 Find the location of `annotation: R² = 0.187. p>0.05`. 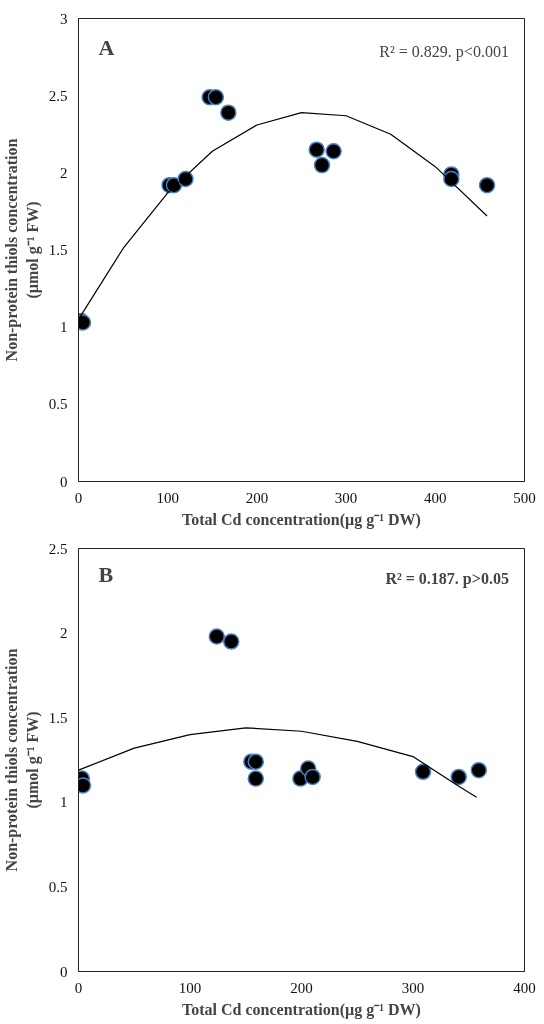

annotation: R² = 0.187. p>0.05 is located at coordinates (447, 578).